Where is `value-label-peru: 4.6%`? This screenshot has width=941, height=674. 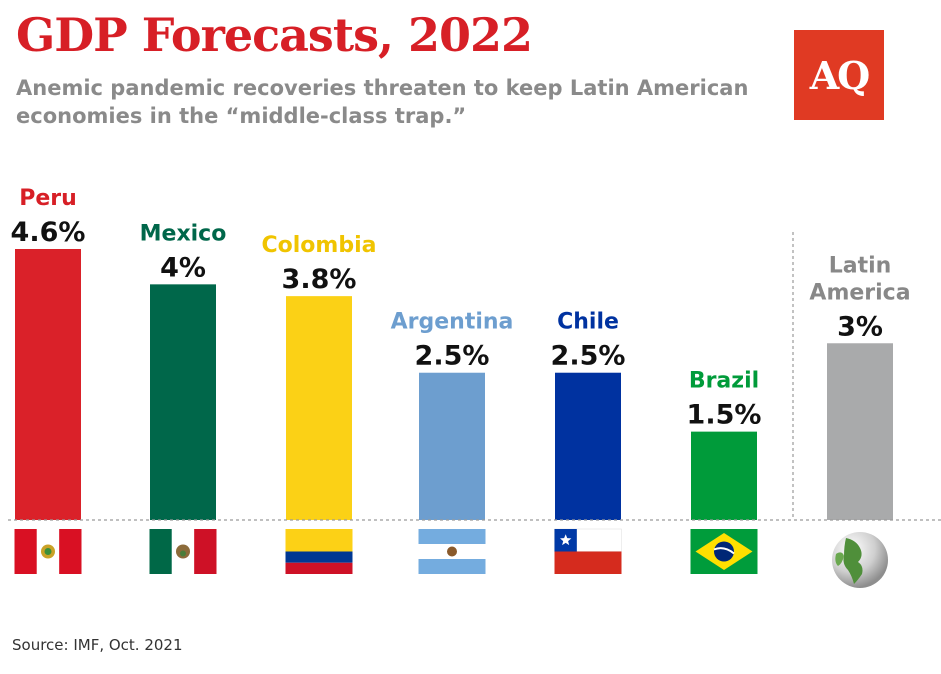
value-label-peru: 4.6% is located at coordinates (48, 232).